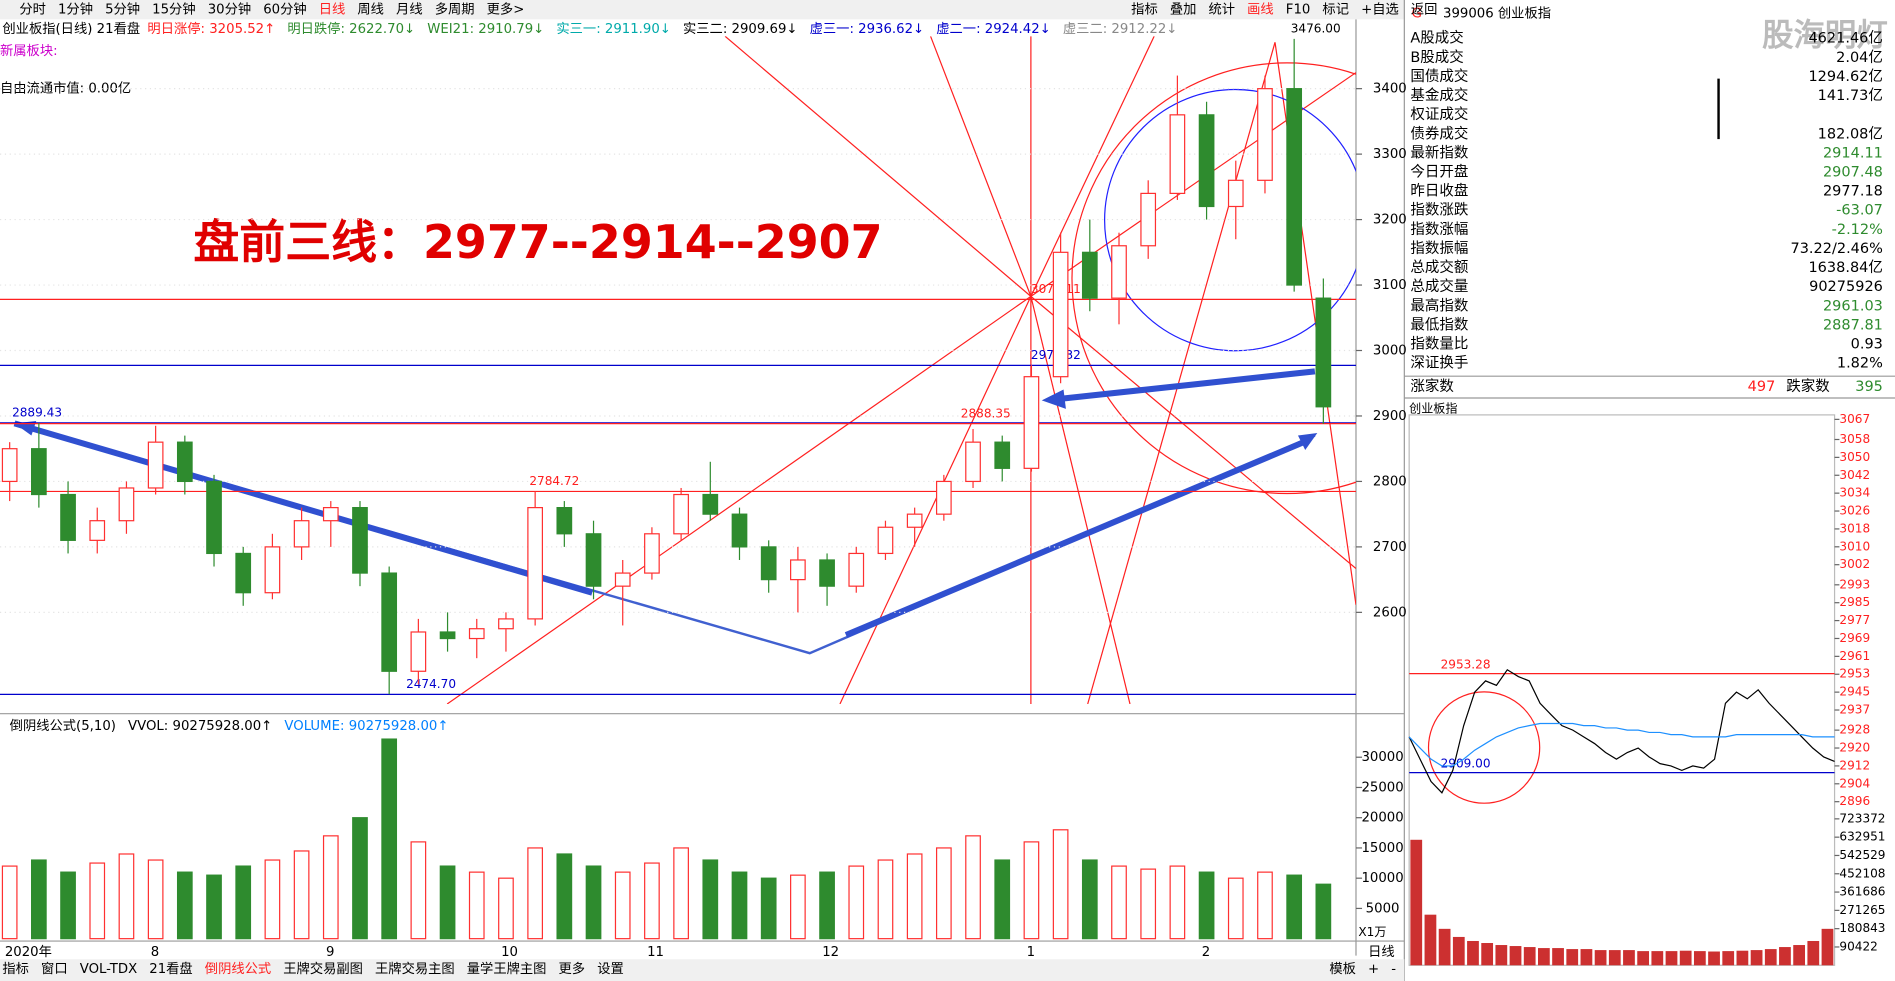  What do you see at coordinates (1853, 325) in the screenshot?
I see `quote-value: 2887.81` at bounding box center [1853, 325].